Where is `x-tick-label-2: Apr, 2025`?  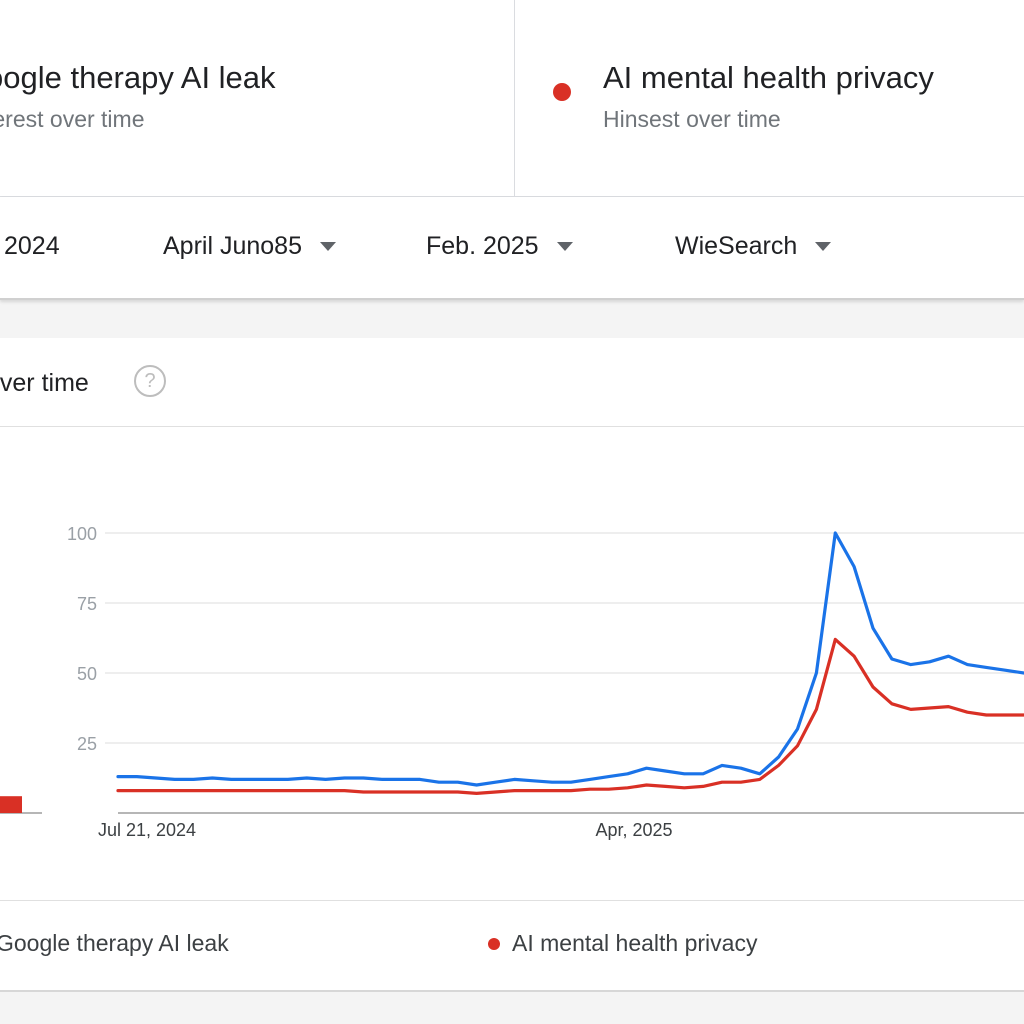 x-tick-label-2: Apr, 2025 is located at coordinates (633, 830).